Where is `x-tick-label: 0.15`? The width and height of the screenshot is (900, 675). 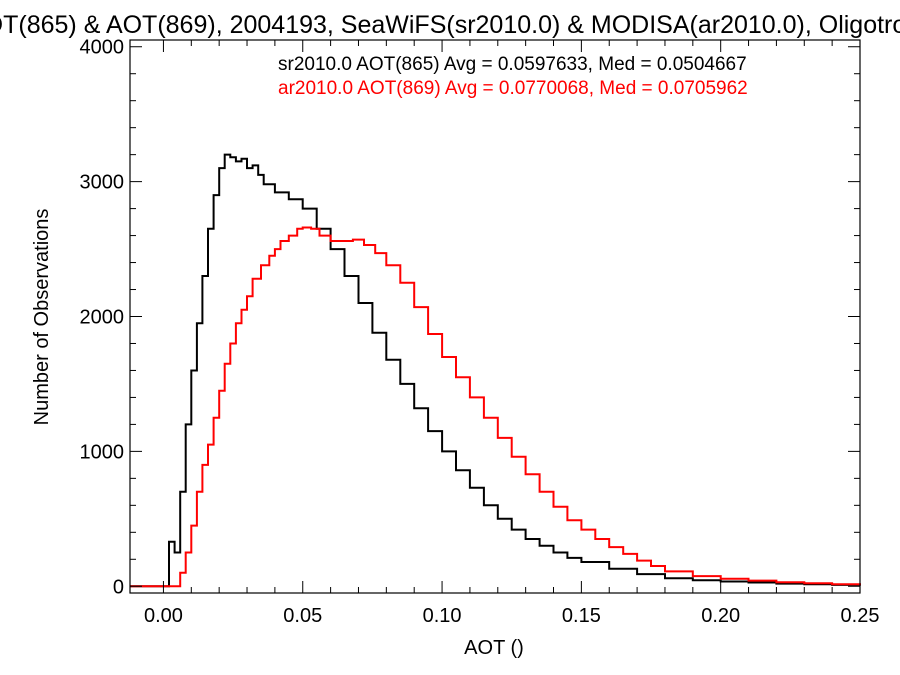 x-tick-label: 0.15 is located at coordinates (581, 616).